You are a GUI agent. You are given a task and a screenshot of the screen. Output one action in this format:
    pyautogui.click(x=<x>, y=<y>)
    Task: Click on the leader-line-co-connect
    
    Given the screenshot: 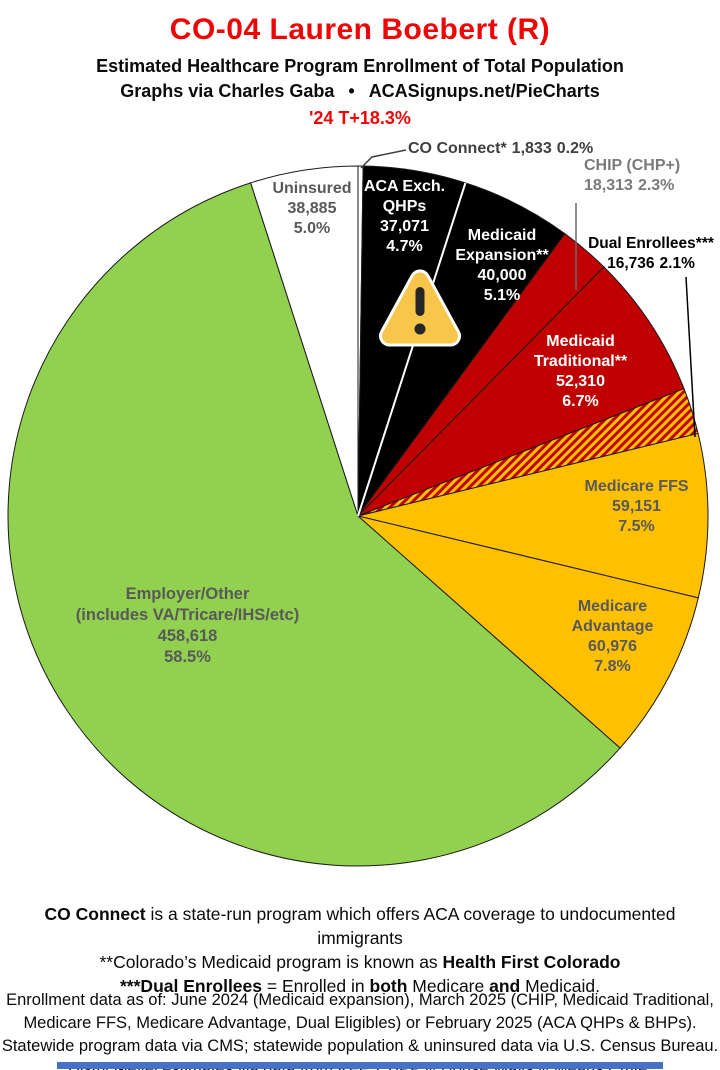 What is the action you would take?
    pyautogui.click(x=383, y=159)
    